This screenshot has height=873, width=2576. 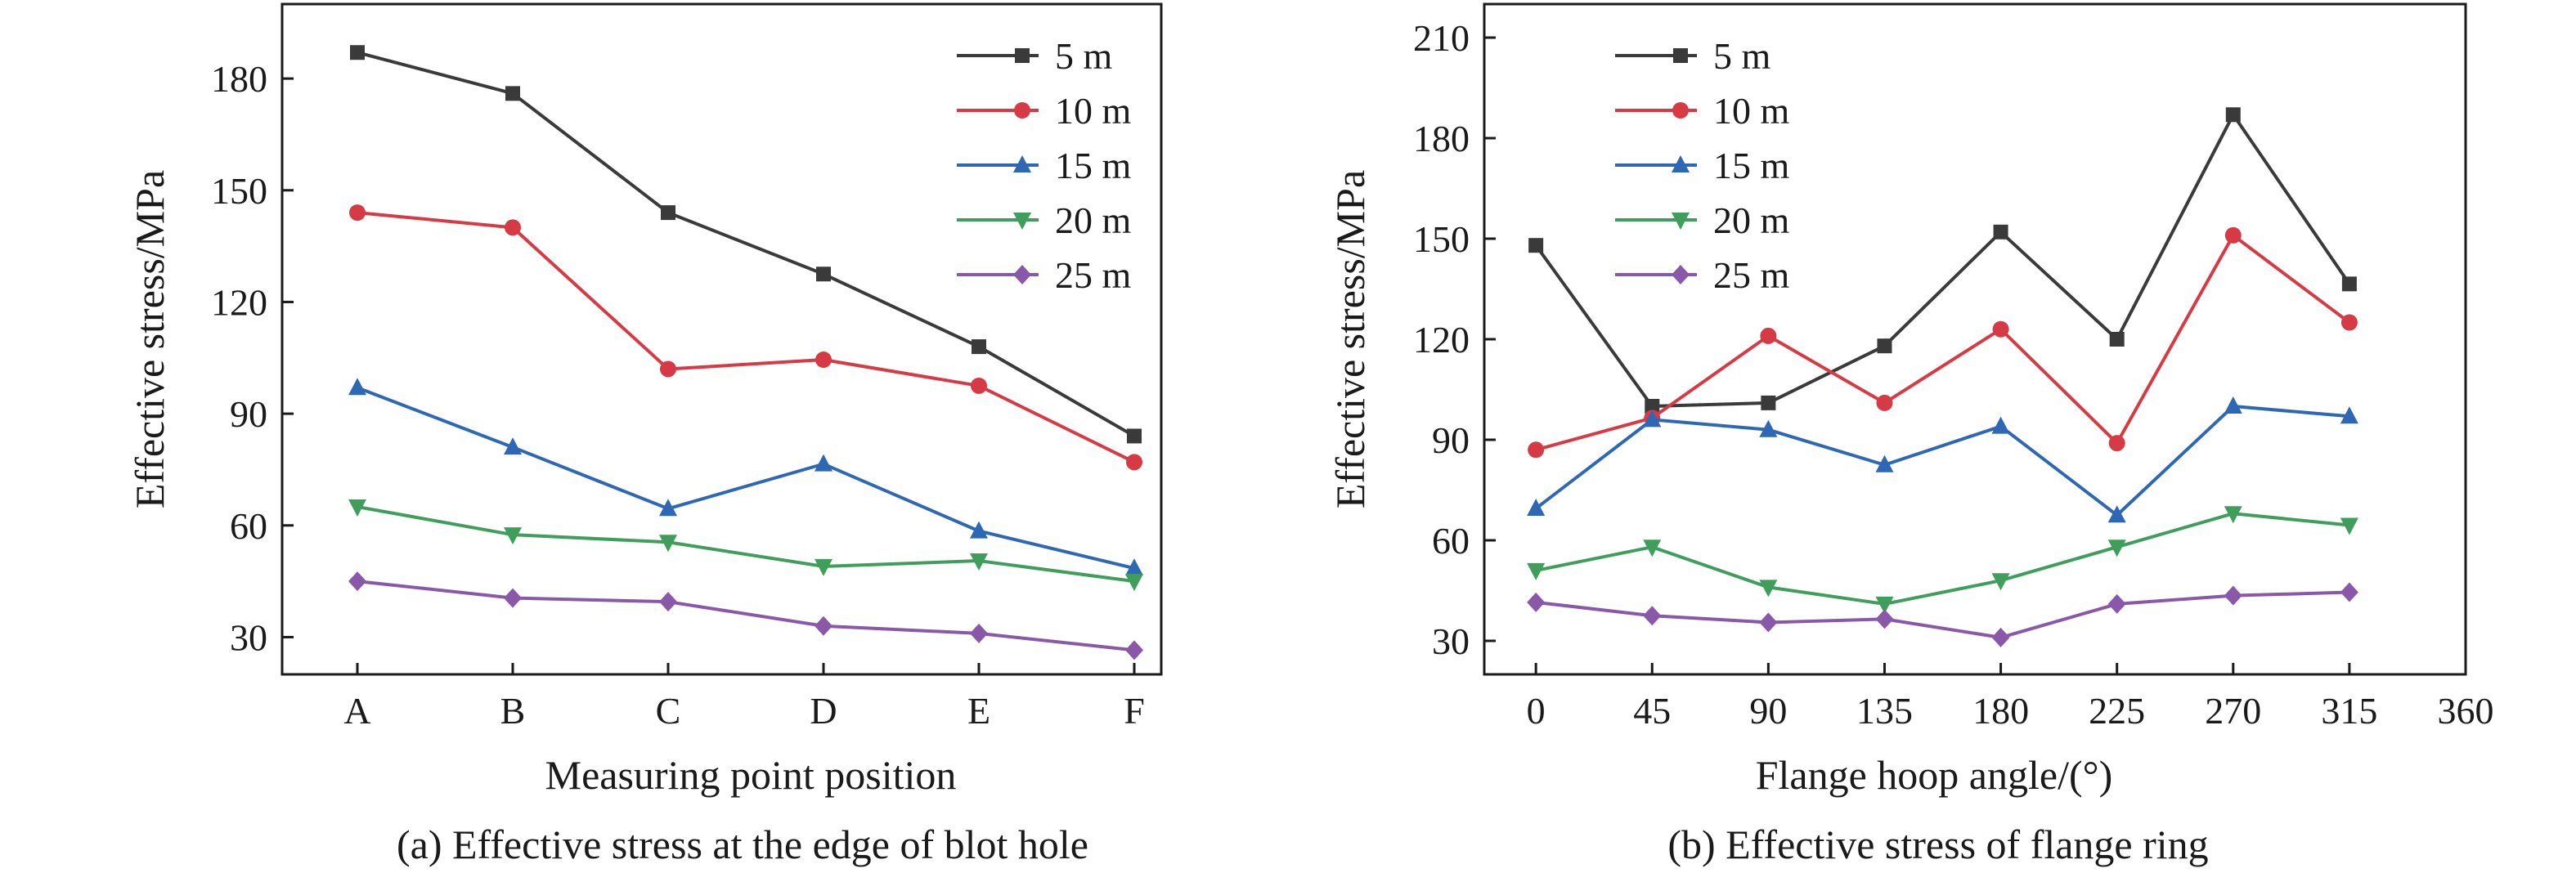 What do you see at coordinates (1350, 339) in the screenshot?
I see `y-axis-title-b: Effective stress/MPa` at bounding box center [1350, 339].